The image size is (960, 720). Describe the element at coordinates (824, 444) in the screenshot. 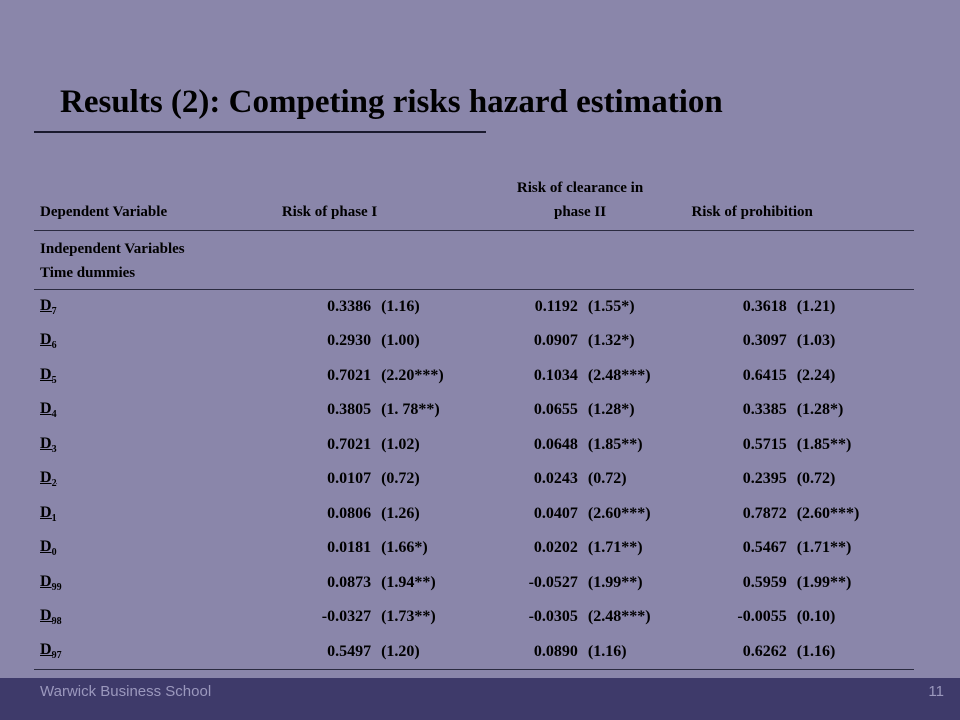

I see `tstat-prohibition: (1.85**)` at that location.